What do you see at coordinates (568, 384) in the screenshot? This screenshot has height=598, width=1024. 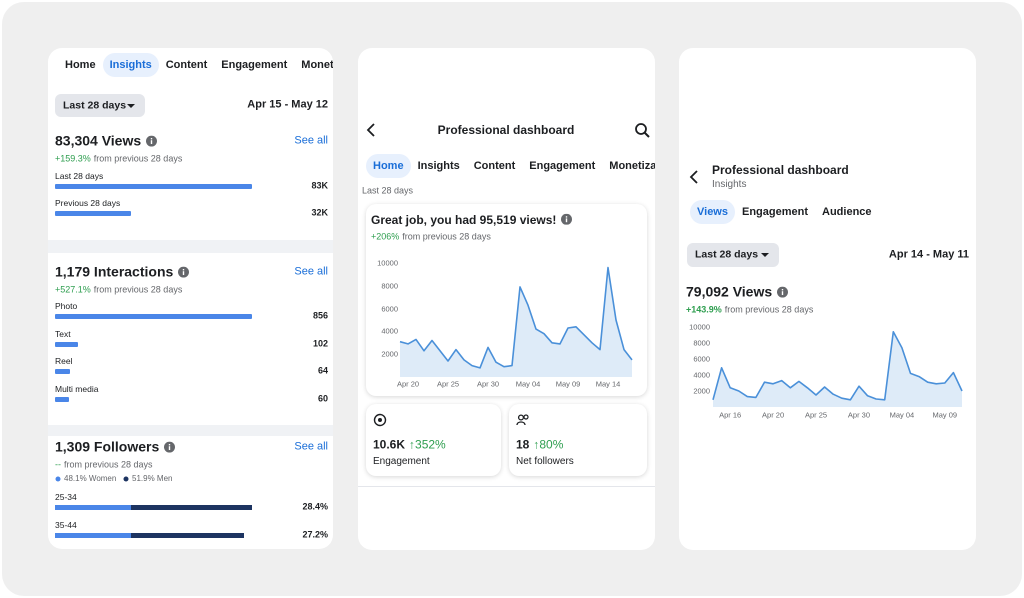 I see `x-tick-label: May 09` at bounding box center [568, 384].